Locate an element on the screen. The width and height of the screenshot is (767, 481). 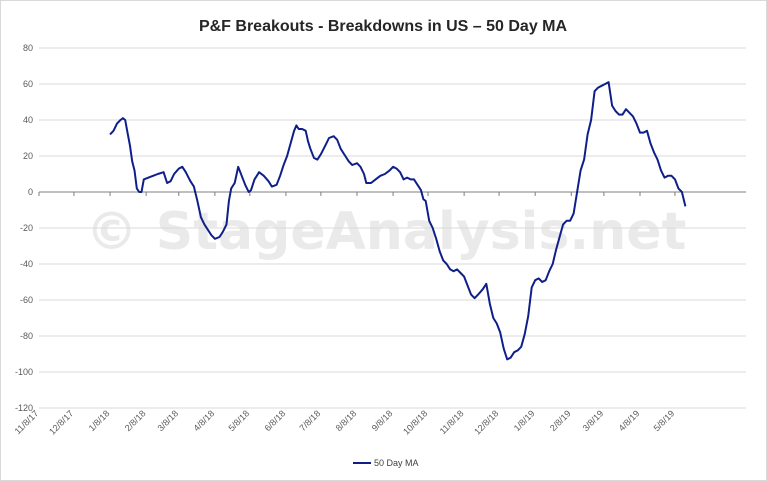
x-tick-label: 7/8/18 is located at coordinates (310, 420).